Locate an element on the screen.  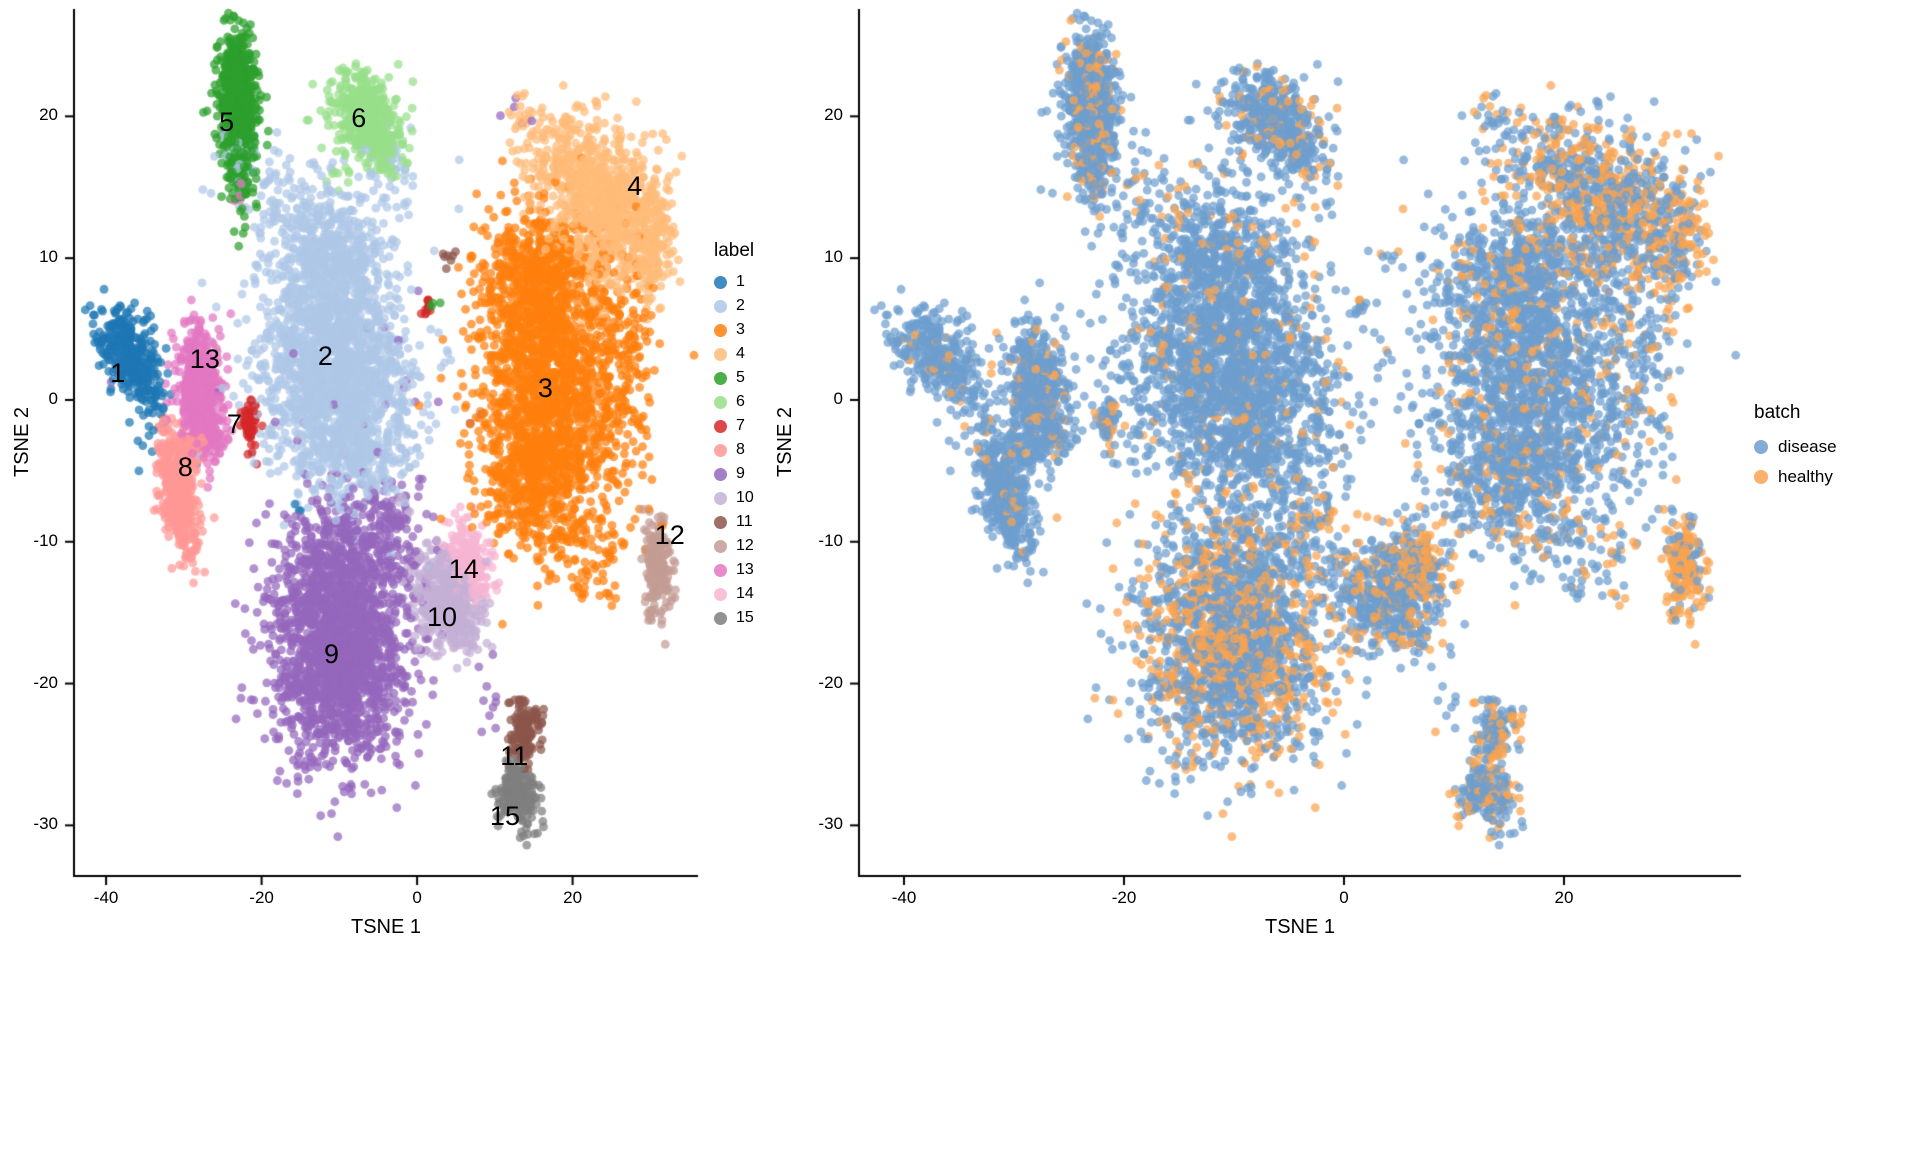
legend-item-label-3: 3 is located at coordinates (734, 330).